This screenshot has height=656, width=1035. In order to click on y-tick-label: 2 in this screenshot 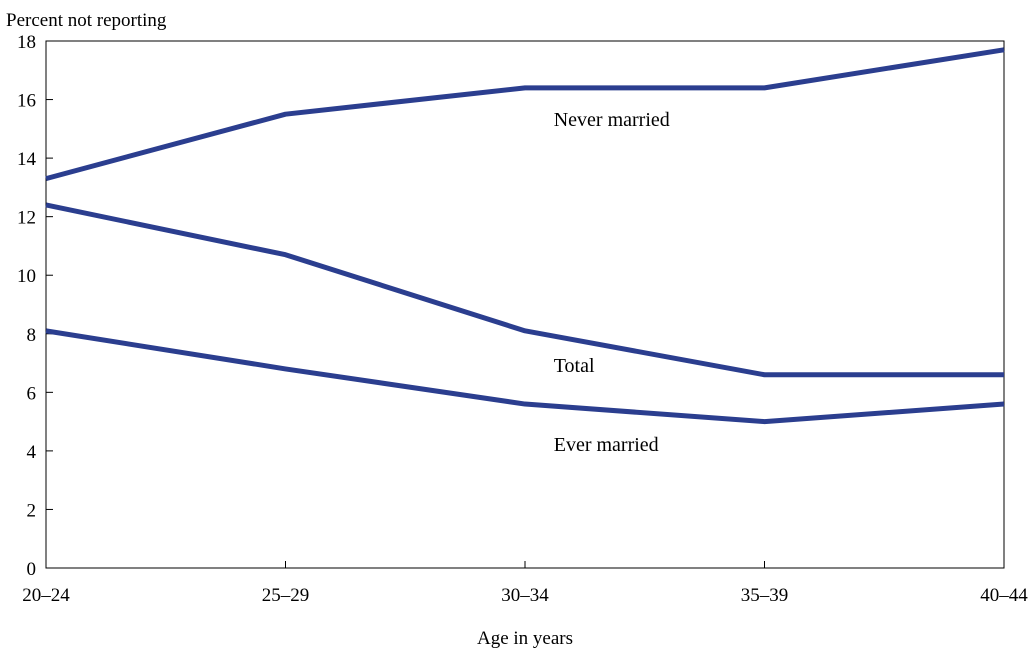, I will do `click(32, 510)`.